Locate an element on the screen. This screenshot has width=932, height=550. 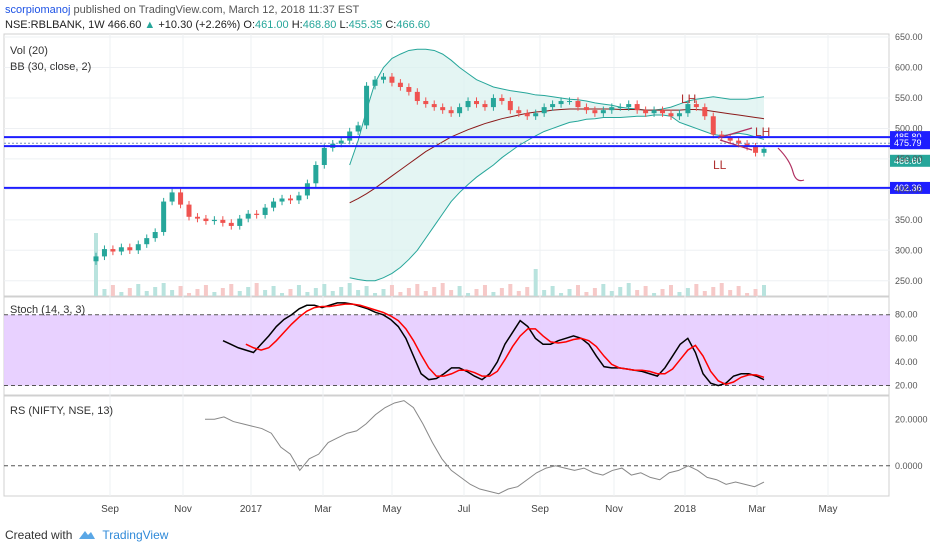
stoch-legend: Stoch (14, 3, 3) is located at coordinates (47, 310).